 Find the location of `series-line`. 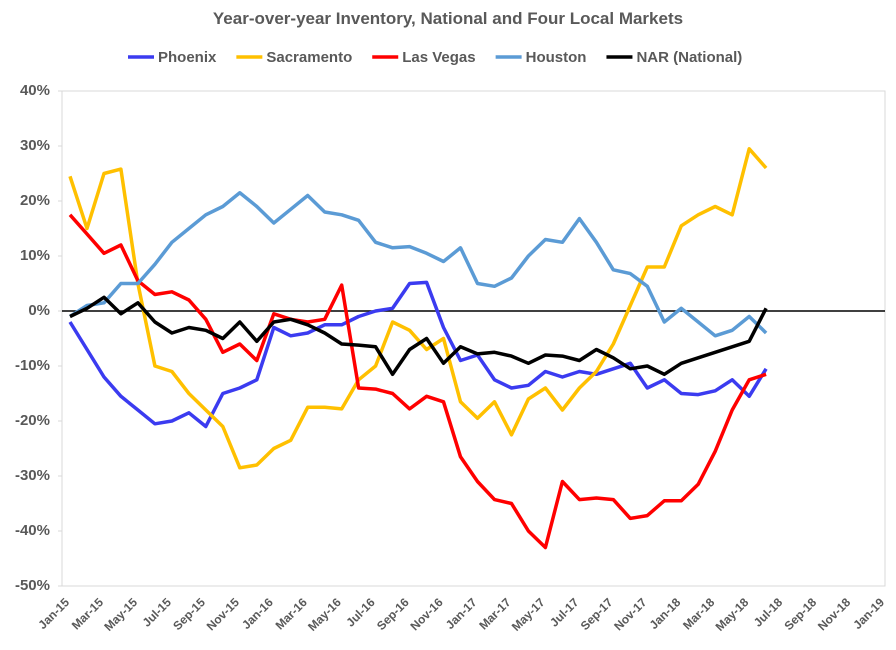

series-line is located at coordinates (418, 336).